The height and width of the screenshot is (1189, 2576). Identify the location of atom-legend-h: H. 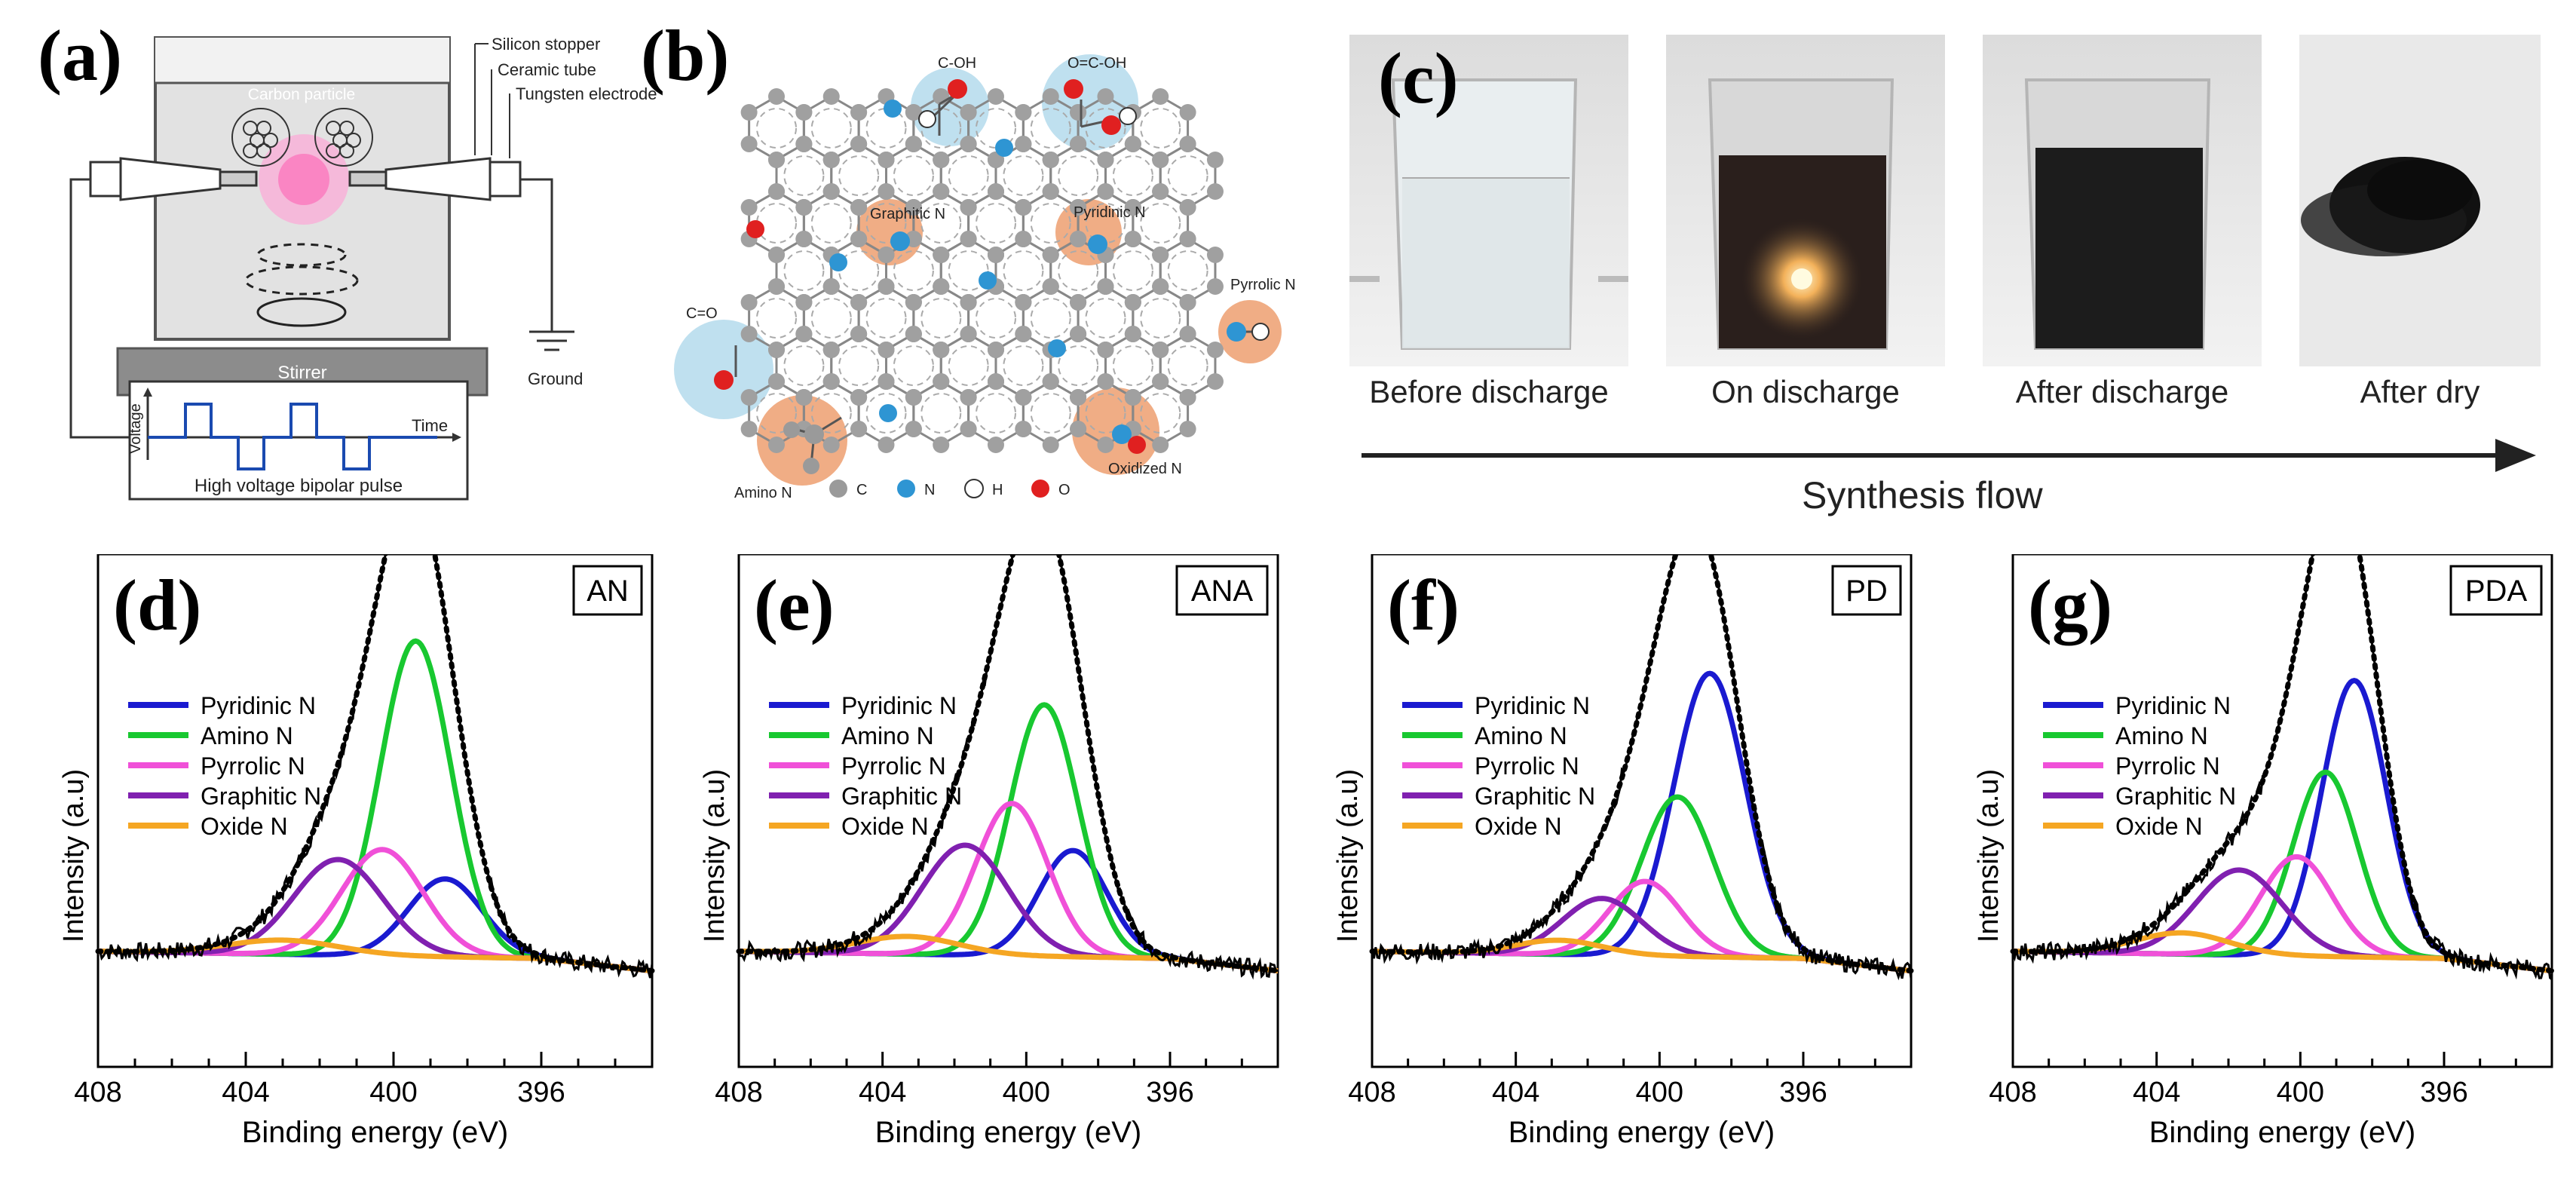
(997, 490).